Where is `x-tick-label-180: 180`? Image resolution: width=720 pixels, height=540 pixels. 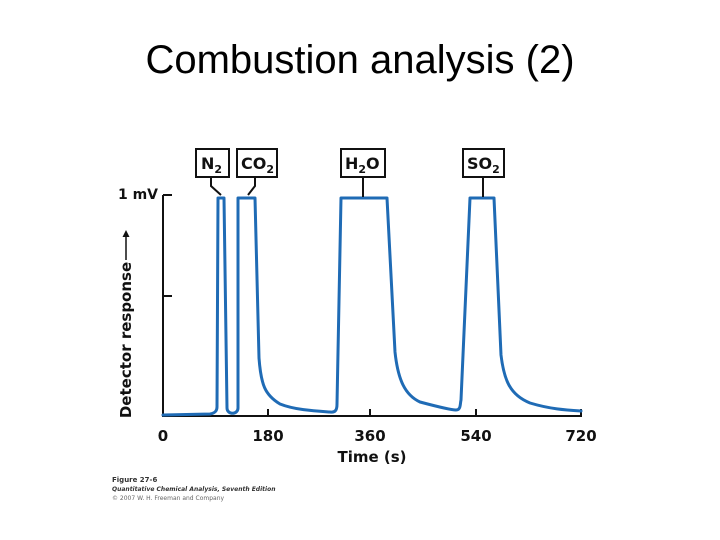 x-tick-label-180: 180 is located at coordinates (267, 436).